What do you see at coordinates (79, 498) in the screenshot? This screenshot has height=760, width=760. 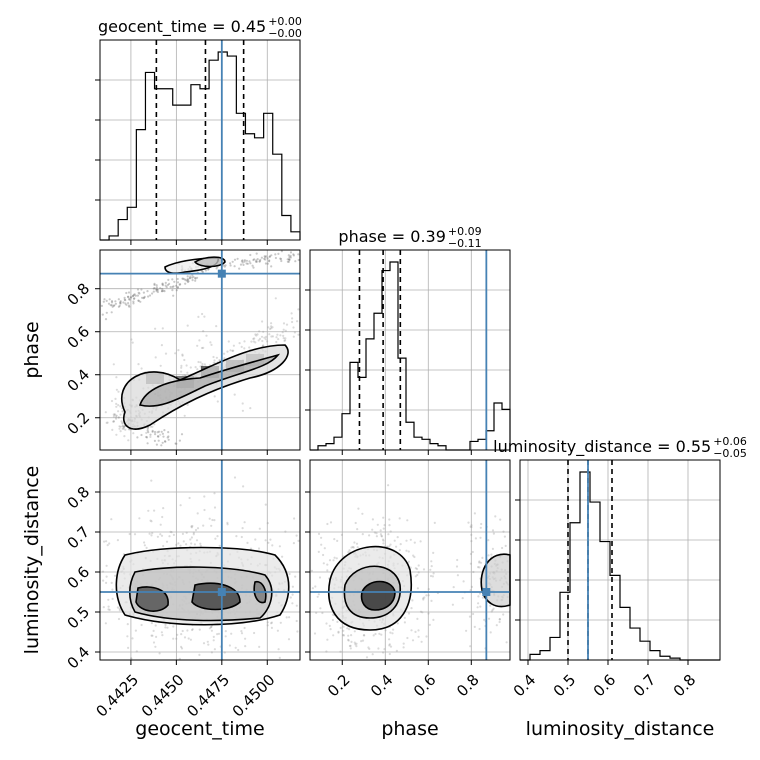 I see `y-tick-label: 0.8` at bounding box center [79, 498].